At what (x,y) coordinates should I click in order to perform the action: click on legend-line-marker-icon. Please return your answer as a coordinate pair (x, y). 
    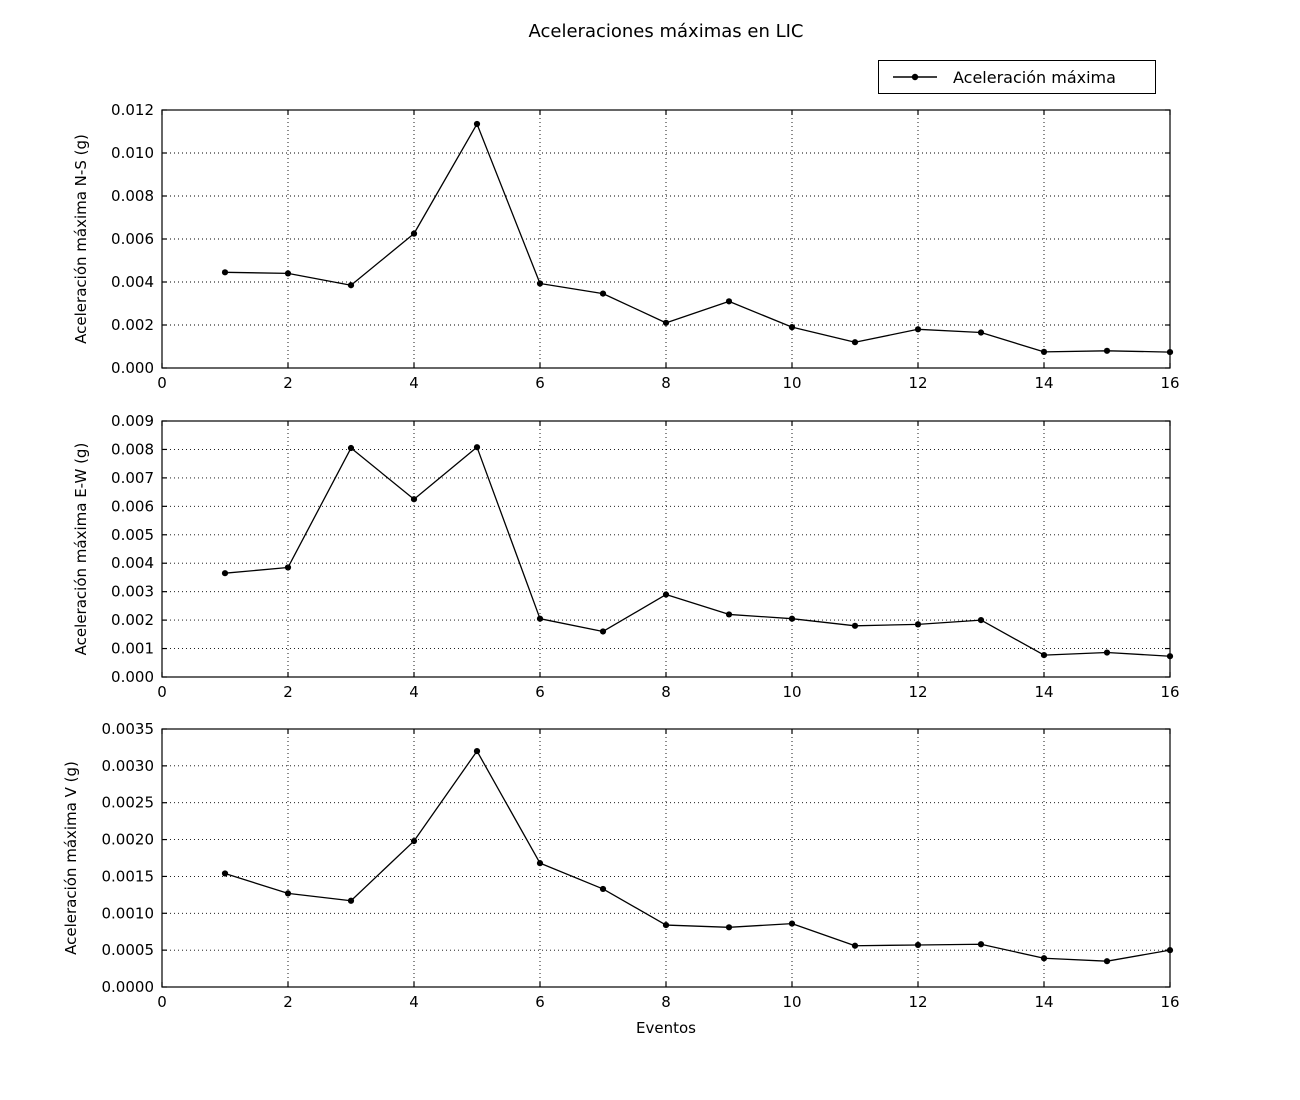
    Looking at the image, I should click on (915, 77).